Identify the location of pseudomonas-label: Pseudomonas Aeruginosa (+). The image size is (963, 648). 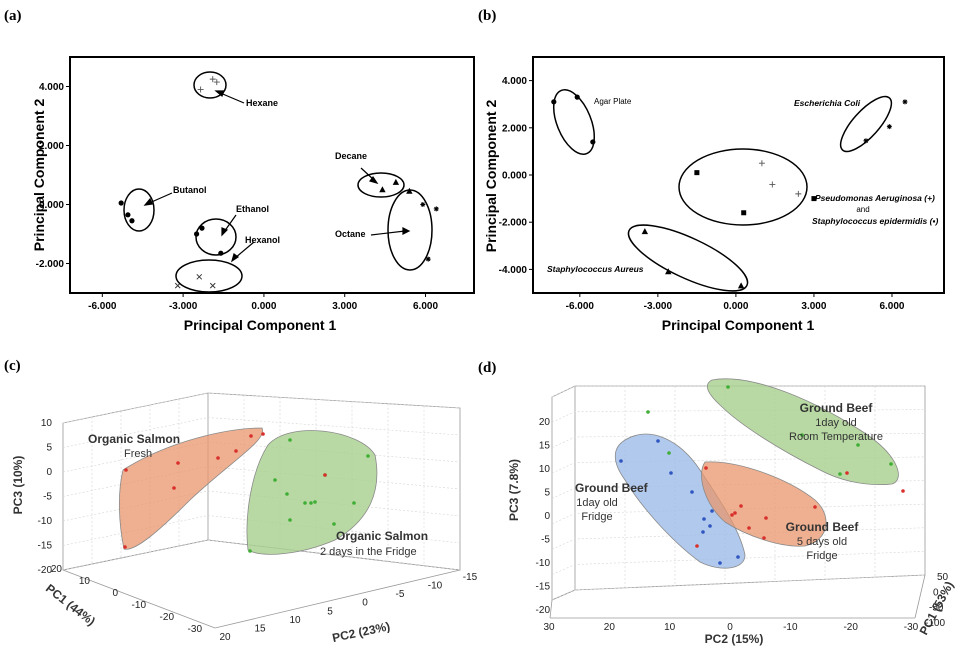
(875, 198).